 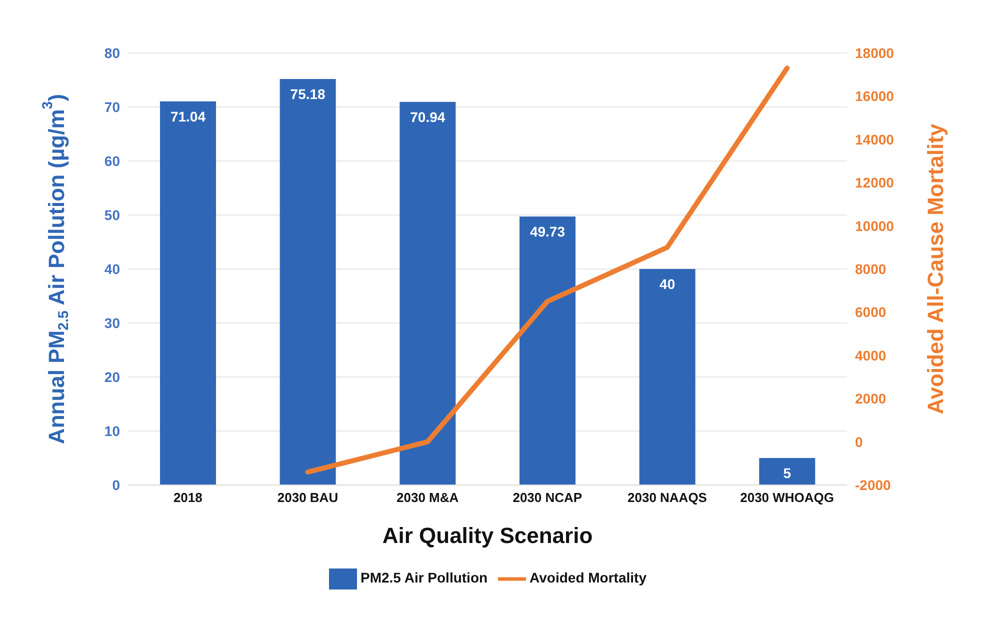 What do you see at coordinates (870, 398) in the screenshot?
I see `y2-tick-label: 2000` at bounding box center [870, 398].